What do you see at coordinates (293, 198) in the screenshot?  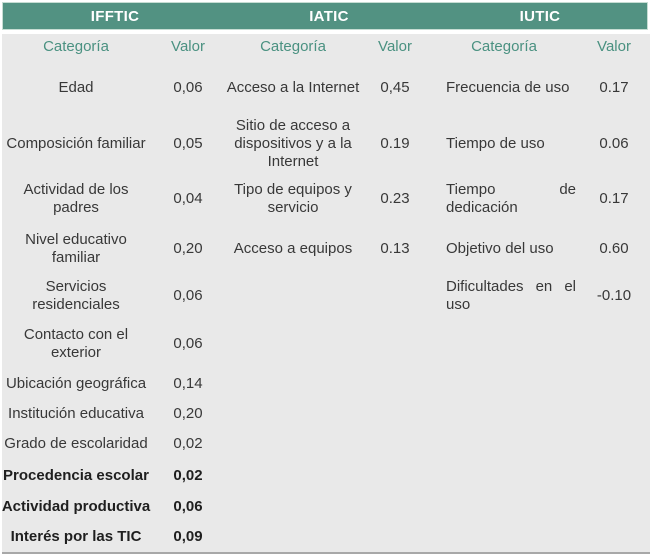 I see `category-cell: Tipo de equipos y servicio` at bounding box center [293, 198].